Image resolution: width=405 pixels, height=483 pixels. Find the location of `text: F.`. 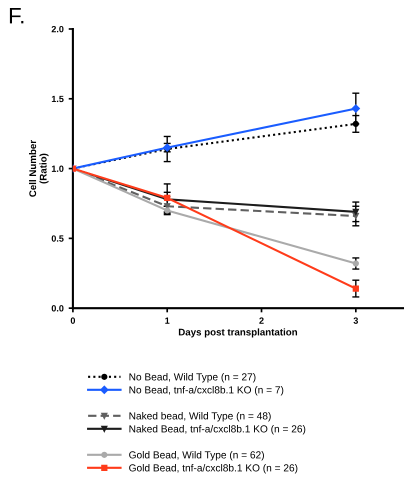

text: F. is located at coordinates (17, 16).